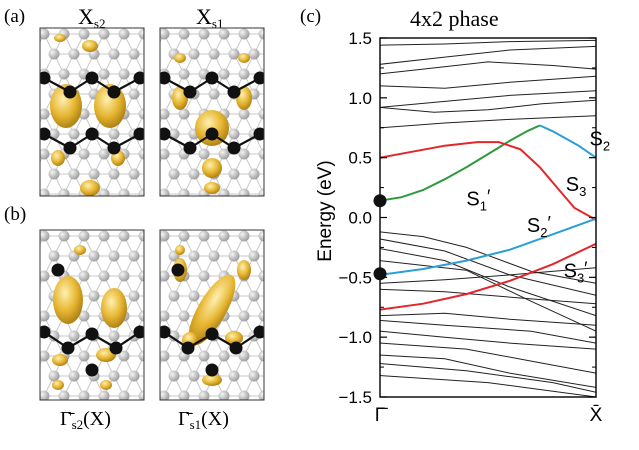 This screenshot has height=450, width=639. I want to click on panel-a-left-label: Xs2, so click(92, 17).